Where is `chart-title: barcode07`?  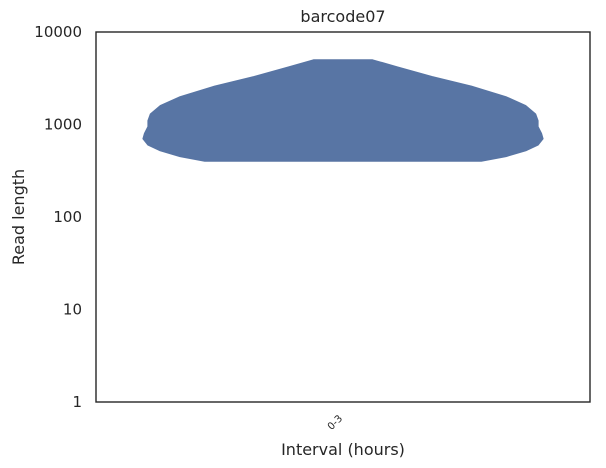 chart-title: barcode07 is located at coordinates (342, 16).